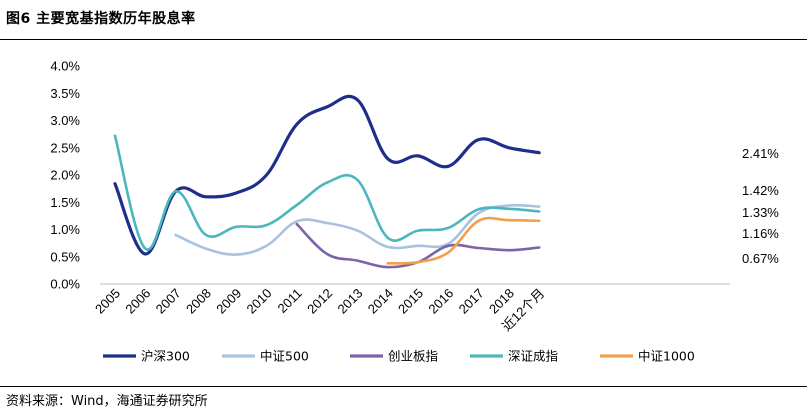 Image resolution: width=807 pixels, height=409 pixels. What do you see at coordinates (319, 301) in the screenshot?
I see `x-tick-label: 2012` at bounding box center [319, 301].